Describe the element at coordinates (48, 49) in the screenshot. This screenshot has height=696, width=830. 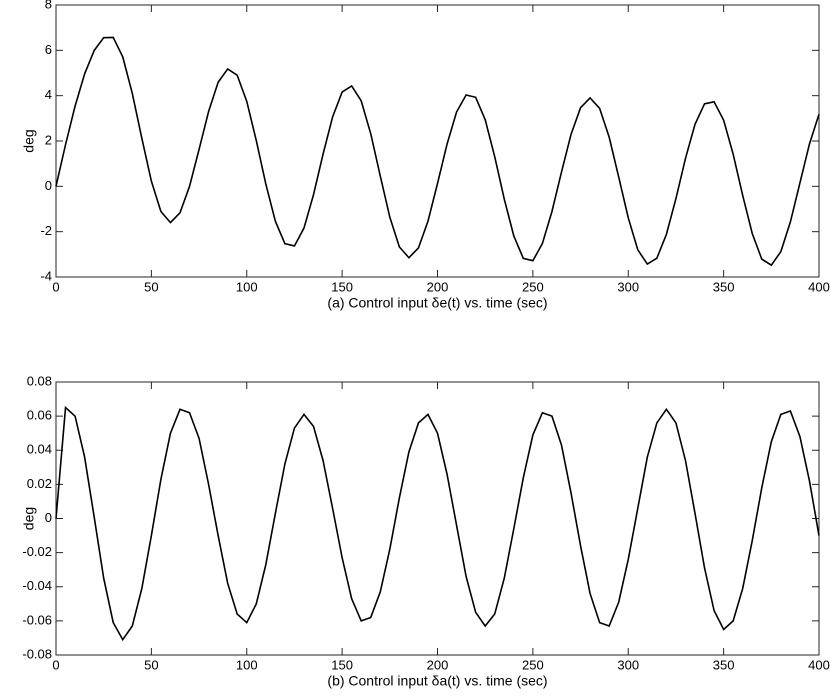
I see `y-tick-label: 6` at that location.